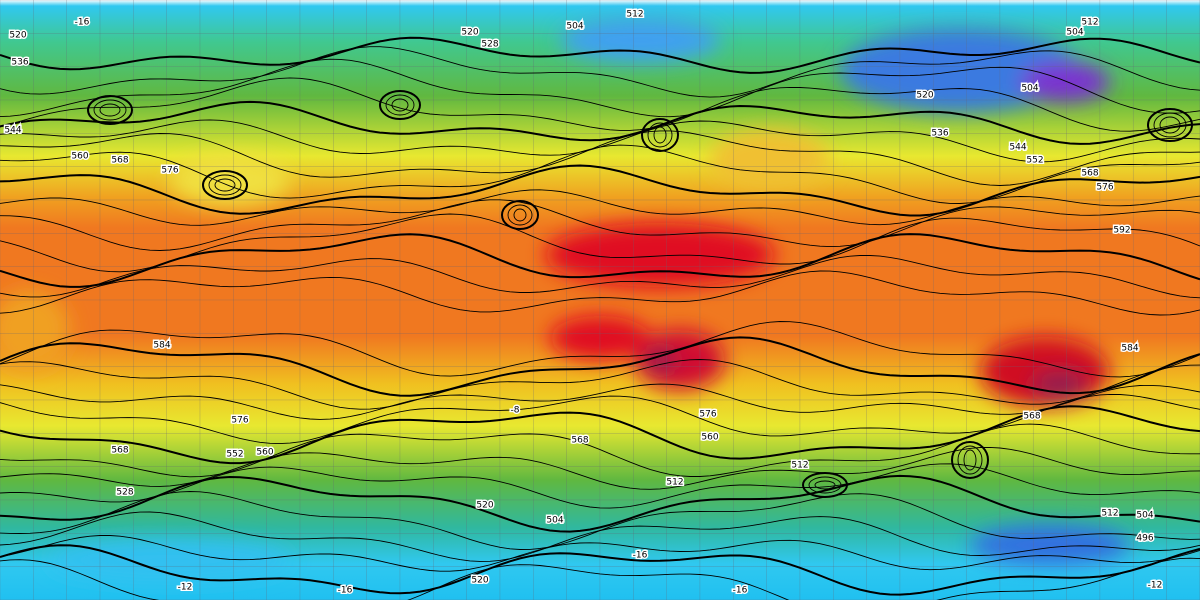 The height and width of the screenshot is (600, 1200). Describe the element at coordinates (1144, 539) in the screenshot. I see `contour-label: 496` at that location.